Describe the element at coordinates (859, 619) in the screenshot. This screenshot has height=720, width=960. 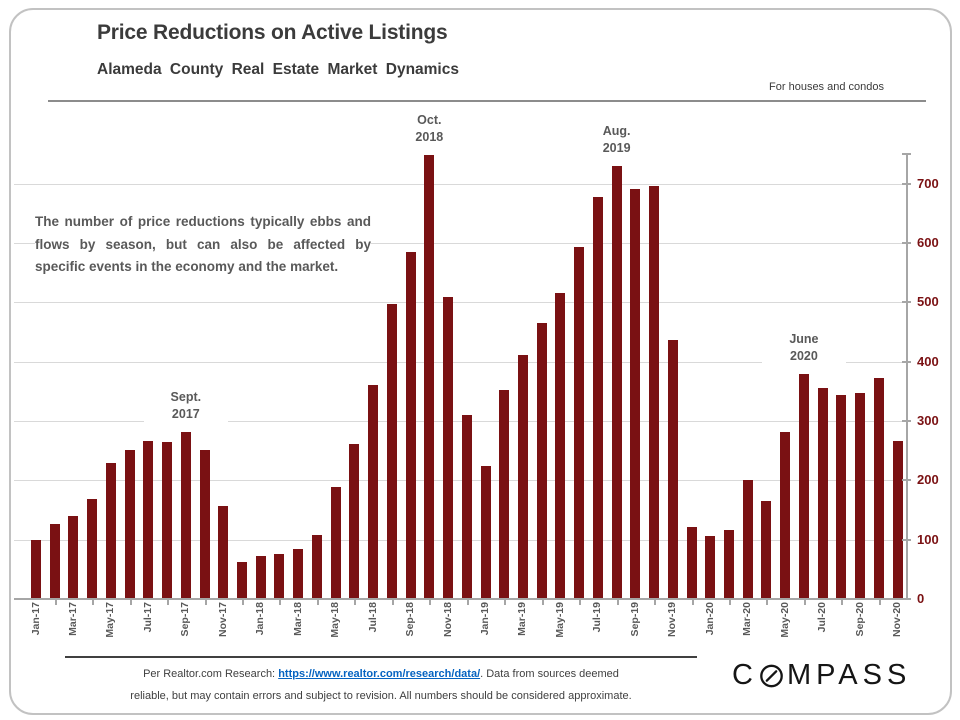
I see `x-axis-label: Sep-20` at that location.